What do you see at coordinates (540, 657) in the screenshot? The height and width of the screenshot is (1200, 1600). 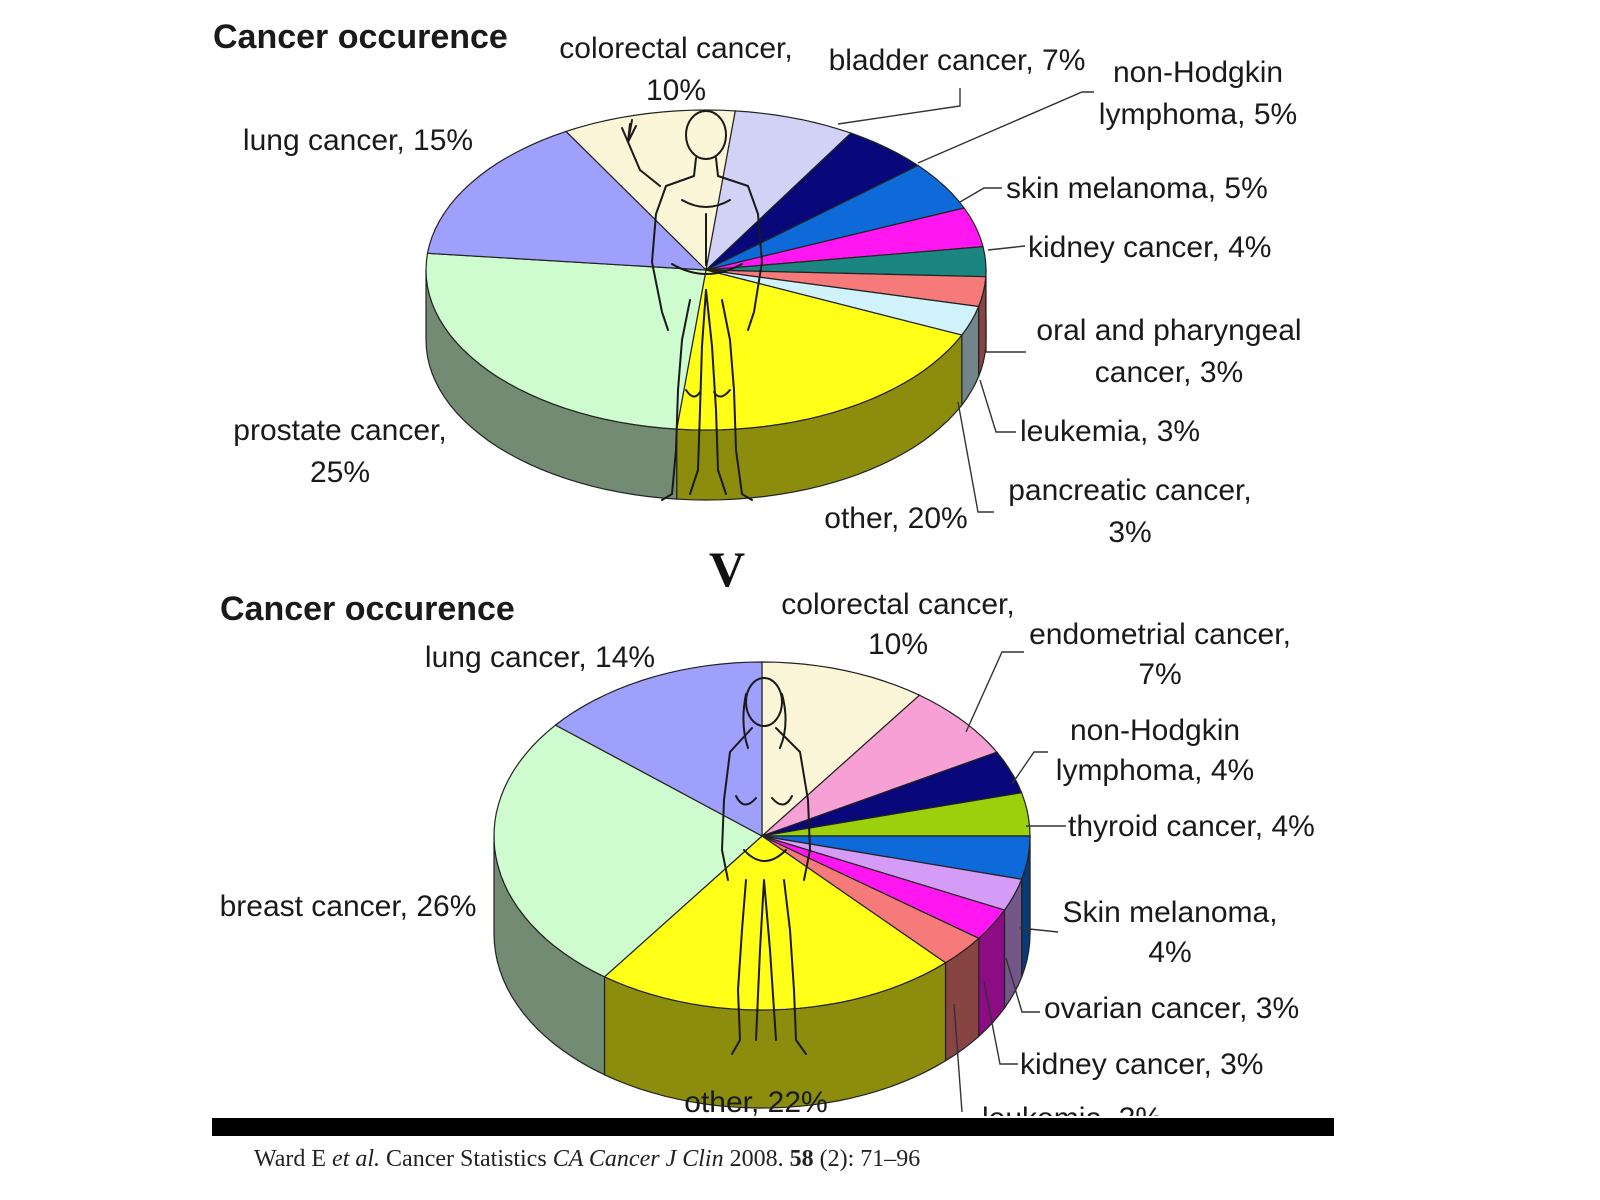 I see `label-lung-female: lung cancer, 14%` at bounding box center [540, 657].